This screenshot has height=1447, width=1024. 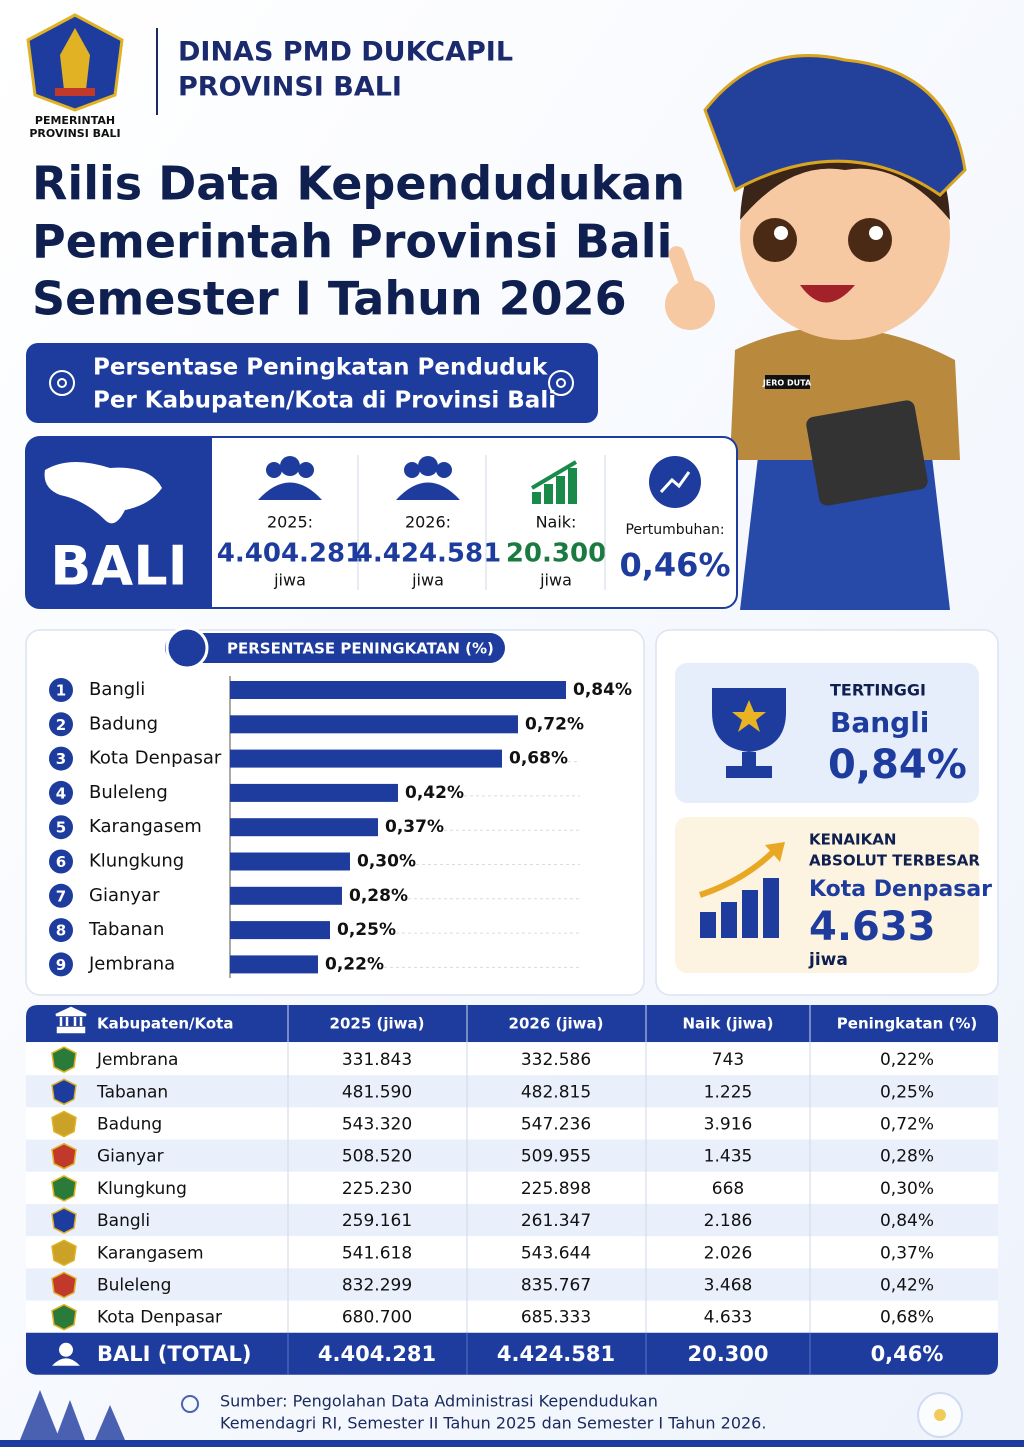 I want to click on logo, so click(x=75, y=62).